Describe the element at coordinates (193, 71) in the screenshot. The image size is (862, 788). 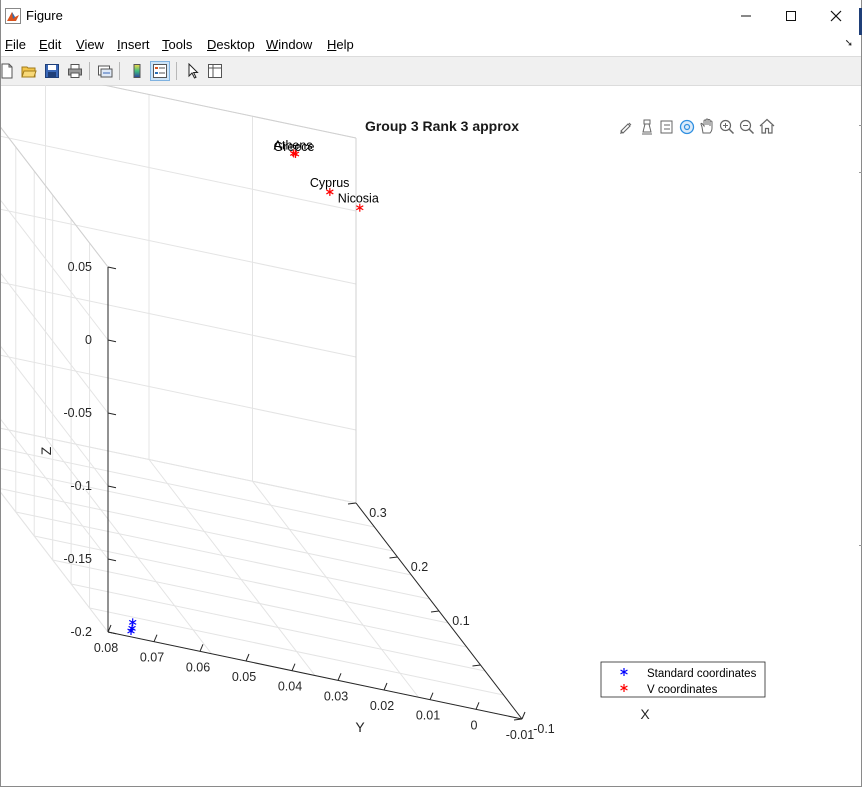
I see `edit-plot-icon` at that location.